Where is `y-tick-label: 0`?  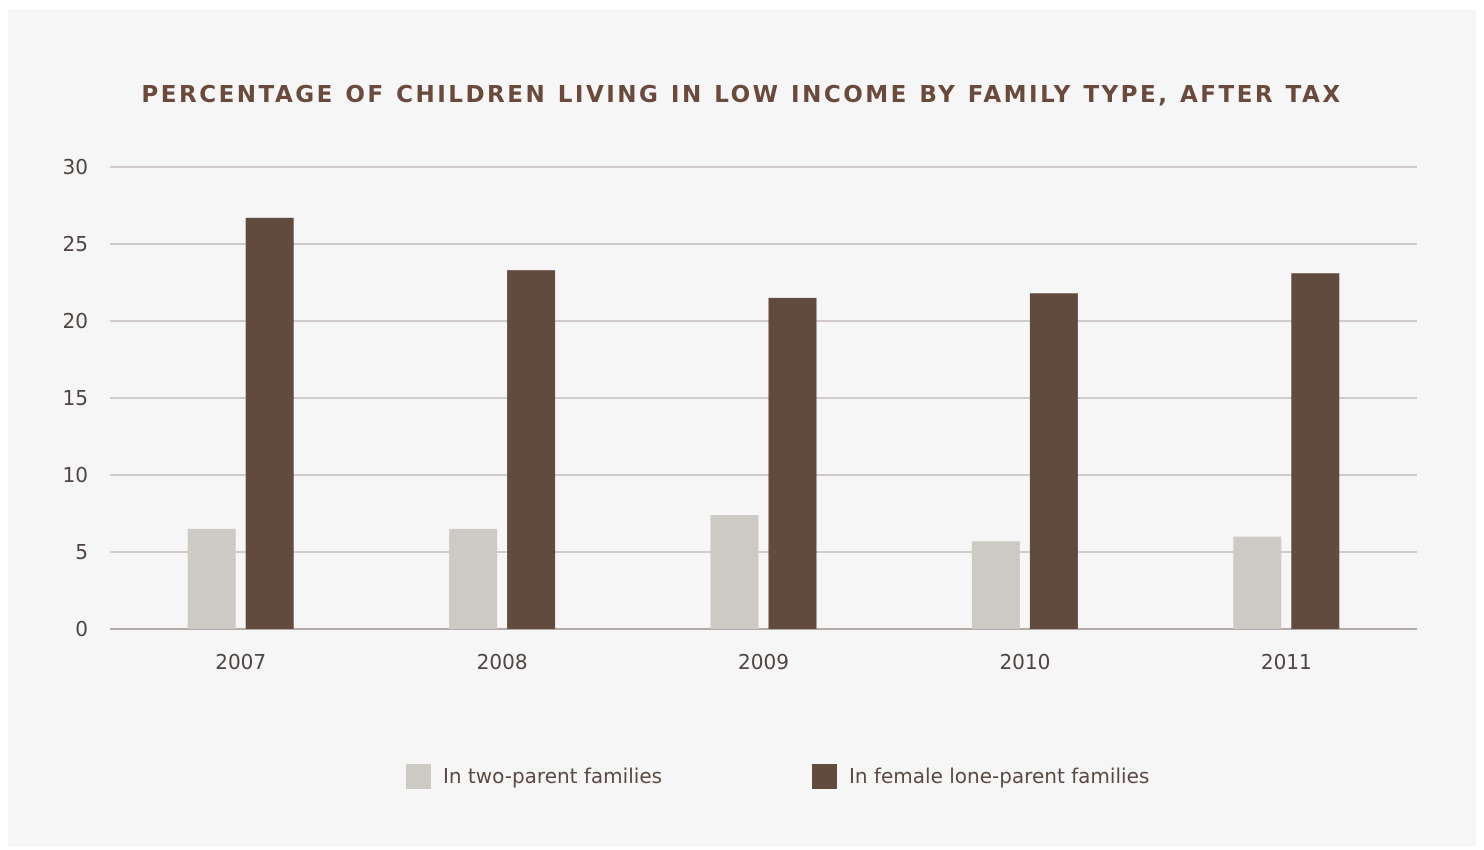
y-tick-label: 0 is located at coordinates (81, 629).